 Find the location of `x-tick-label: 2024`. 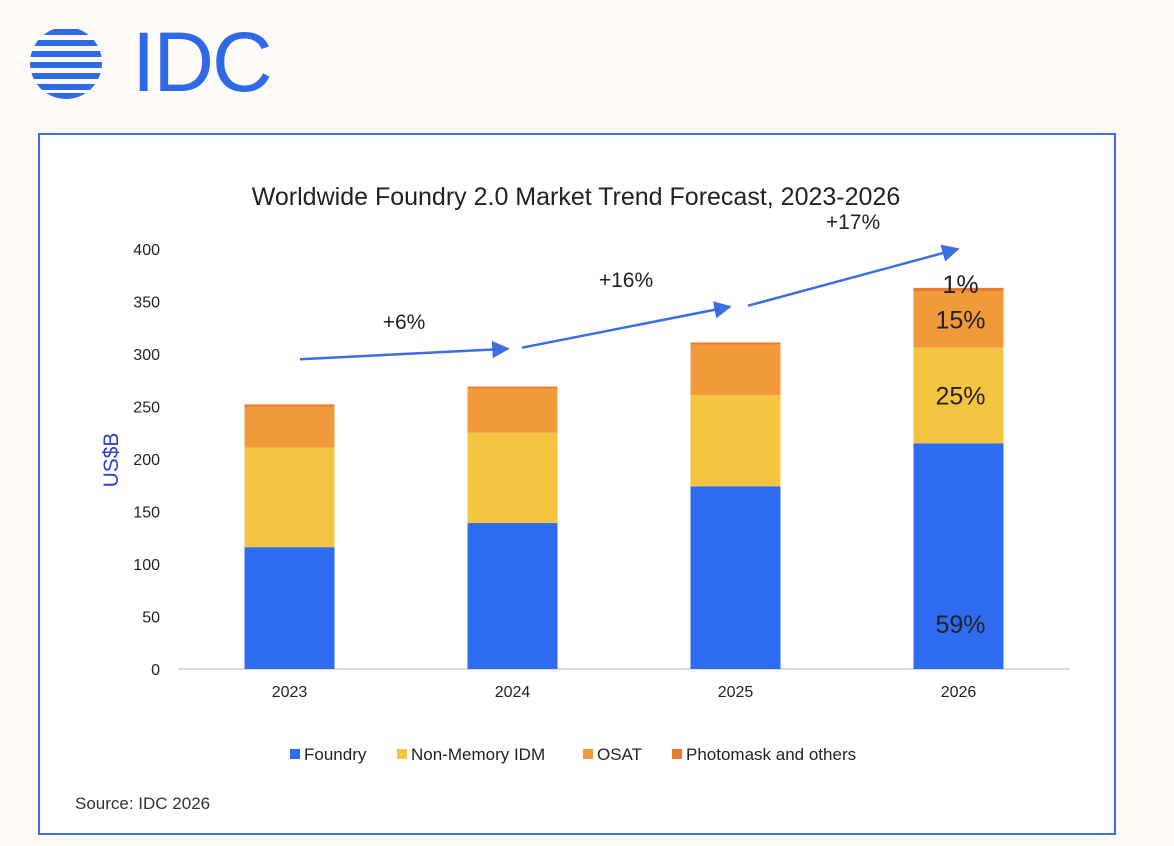

x-tick-label: 2024 is located at coordinates (513, 692).